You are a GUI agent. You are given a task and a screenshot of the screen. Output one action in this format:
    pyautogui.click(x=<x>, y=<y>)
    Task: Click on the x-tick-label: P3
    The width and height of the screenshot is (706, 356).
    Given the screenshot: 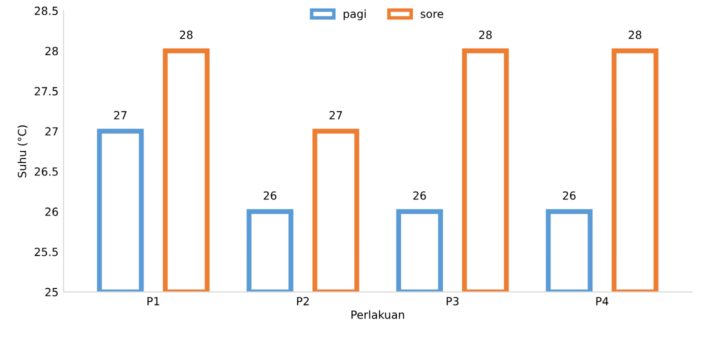 What is the action you would take?
    pyautogui.click(x=452, y=301)
    